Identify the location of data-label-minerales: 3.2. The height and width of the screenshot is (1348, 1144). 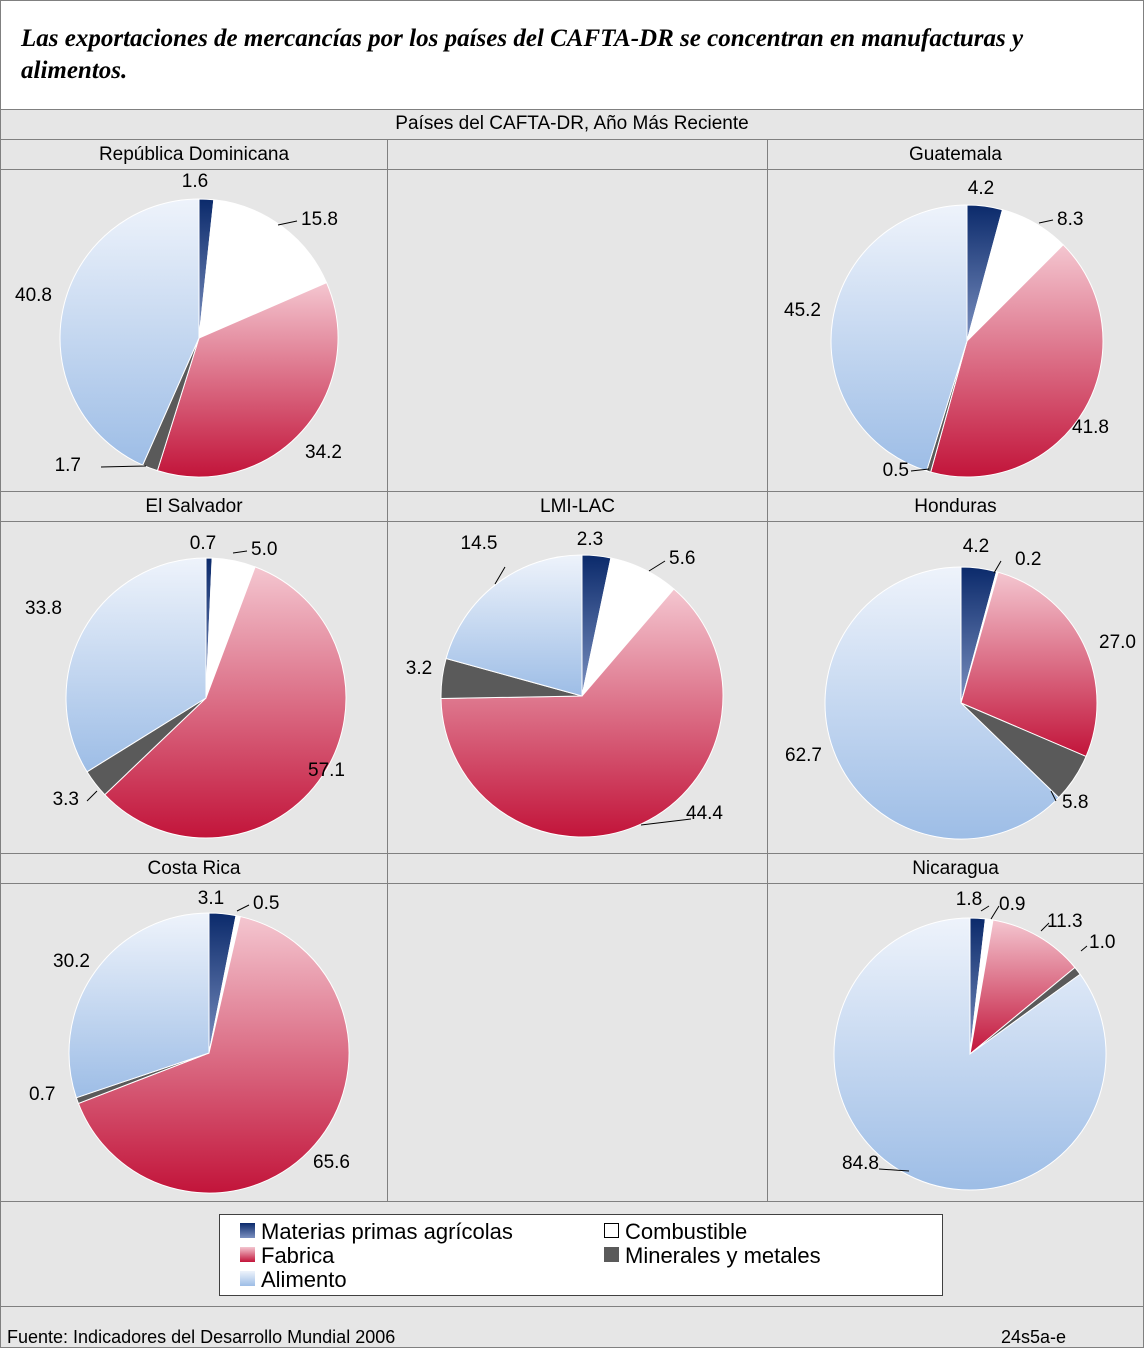
(419, 668).